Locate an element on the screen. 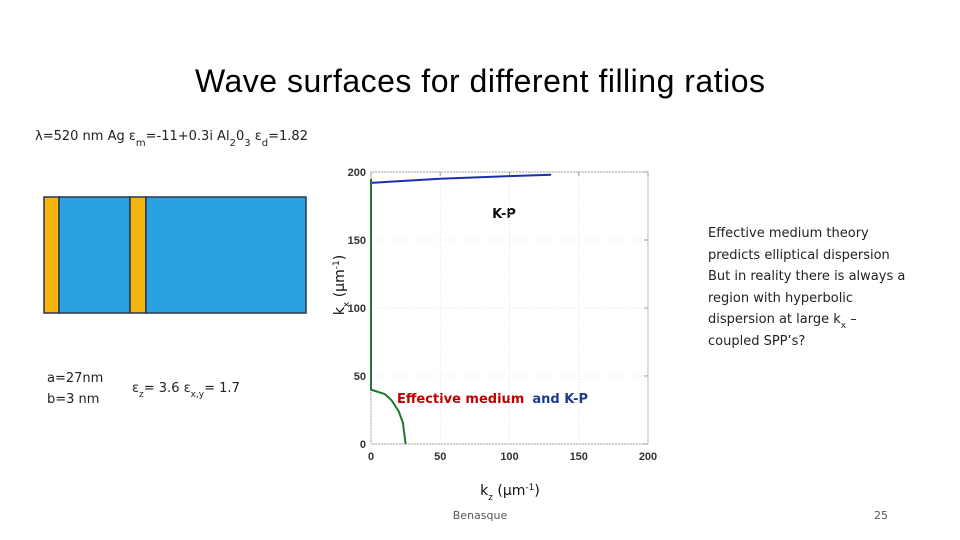 This screenshot has width=960, height=540. annotation: K-P is located at coordinates (504, 214).